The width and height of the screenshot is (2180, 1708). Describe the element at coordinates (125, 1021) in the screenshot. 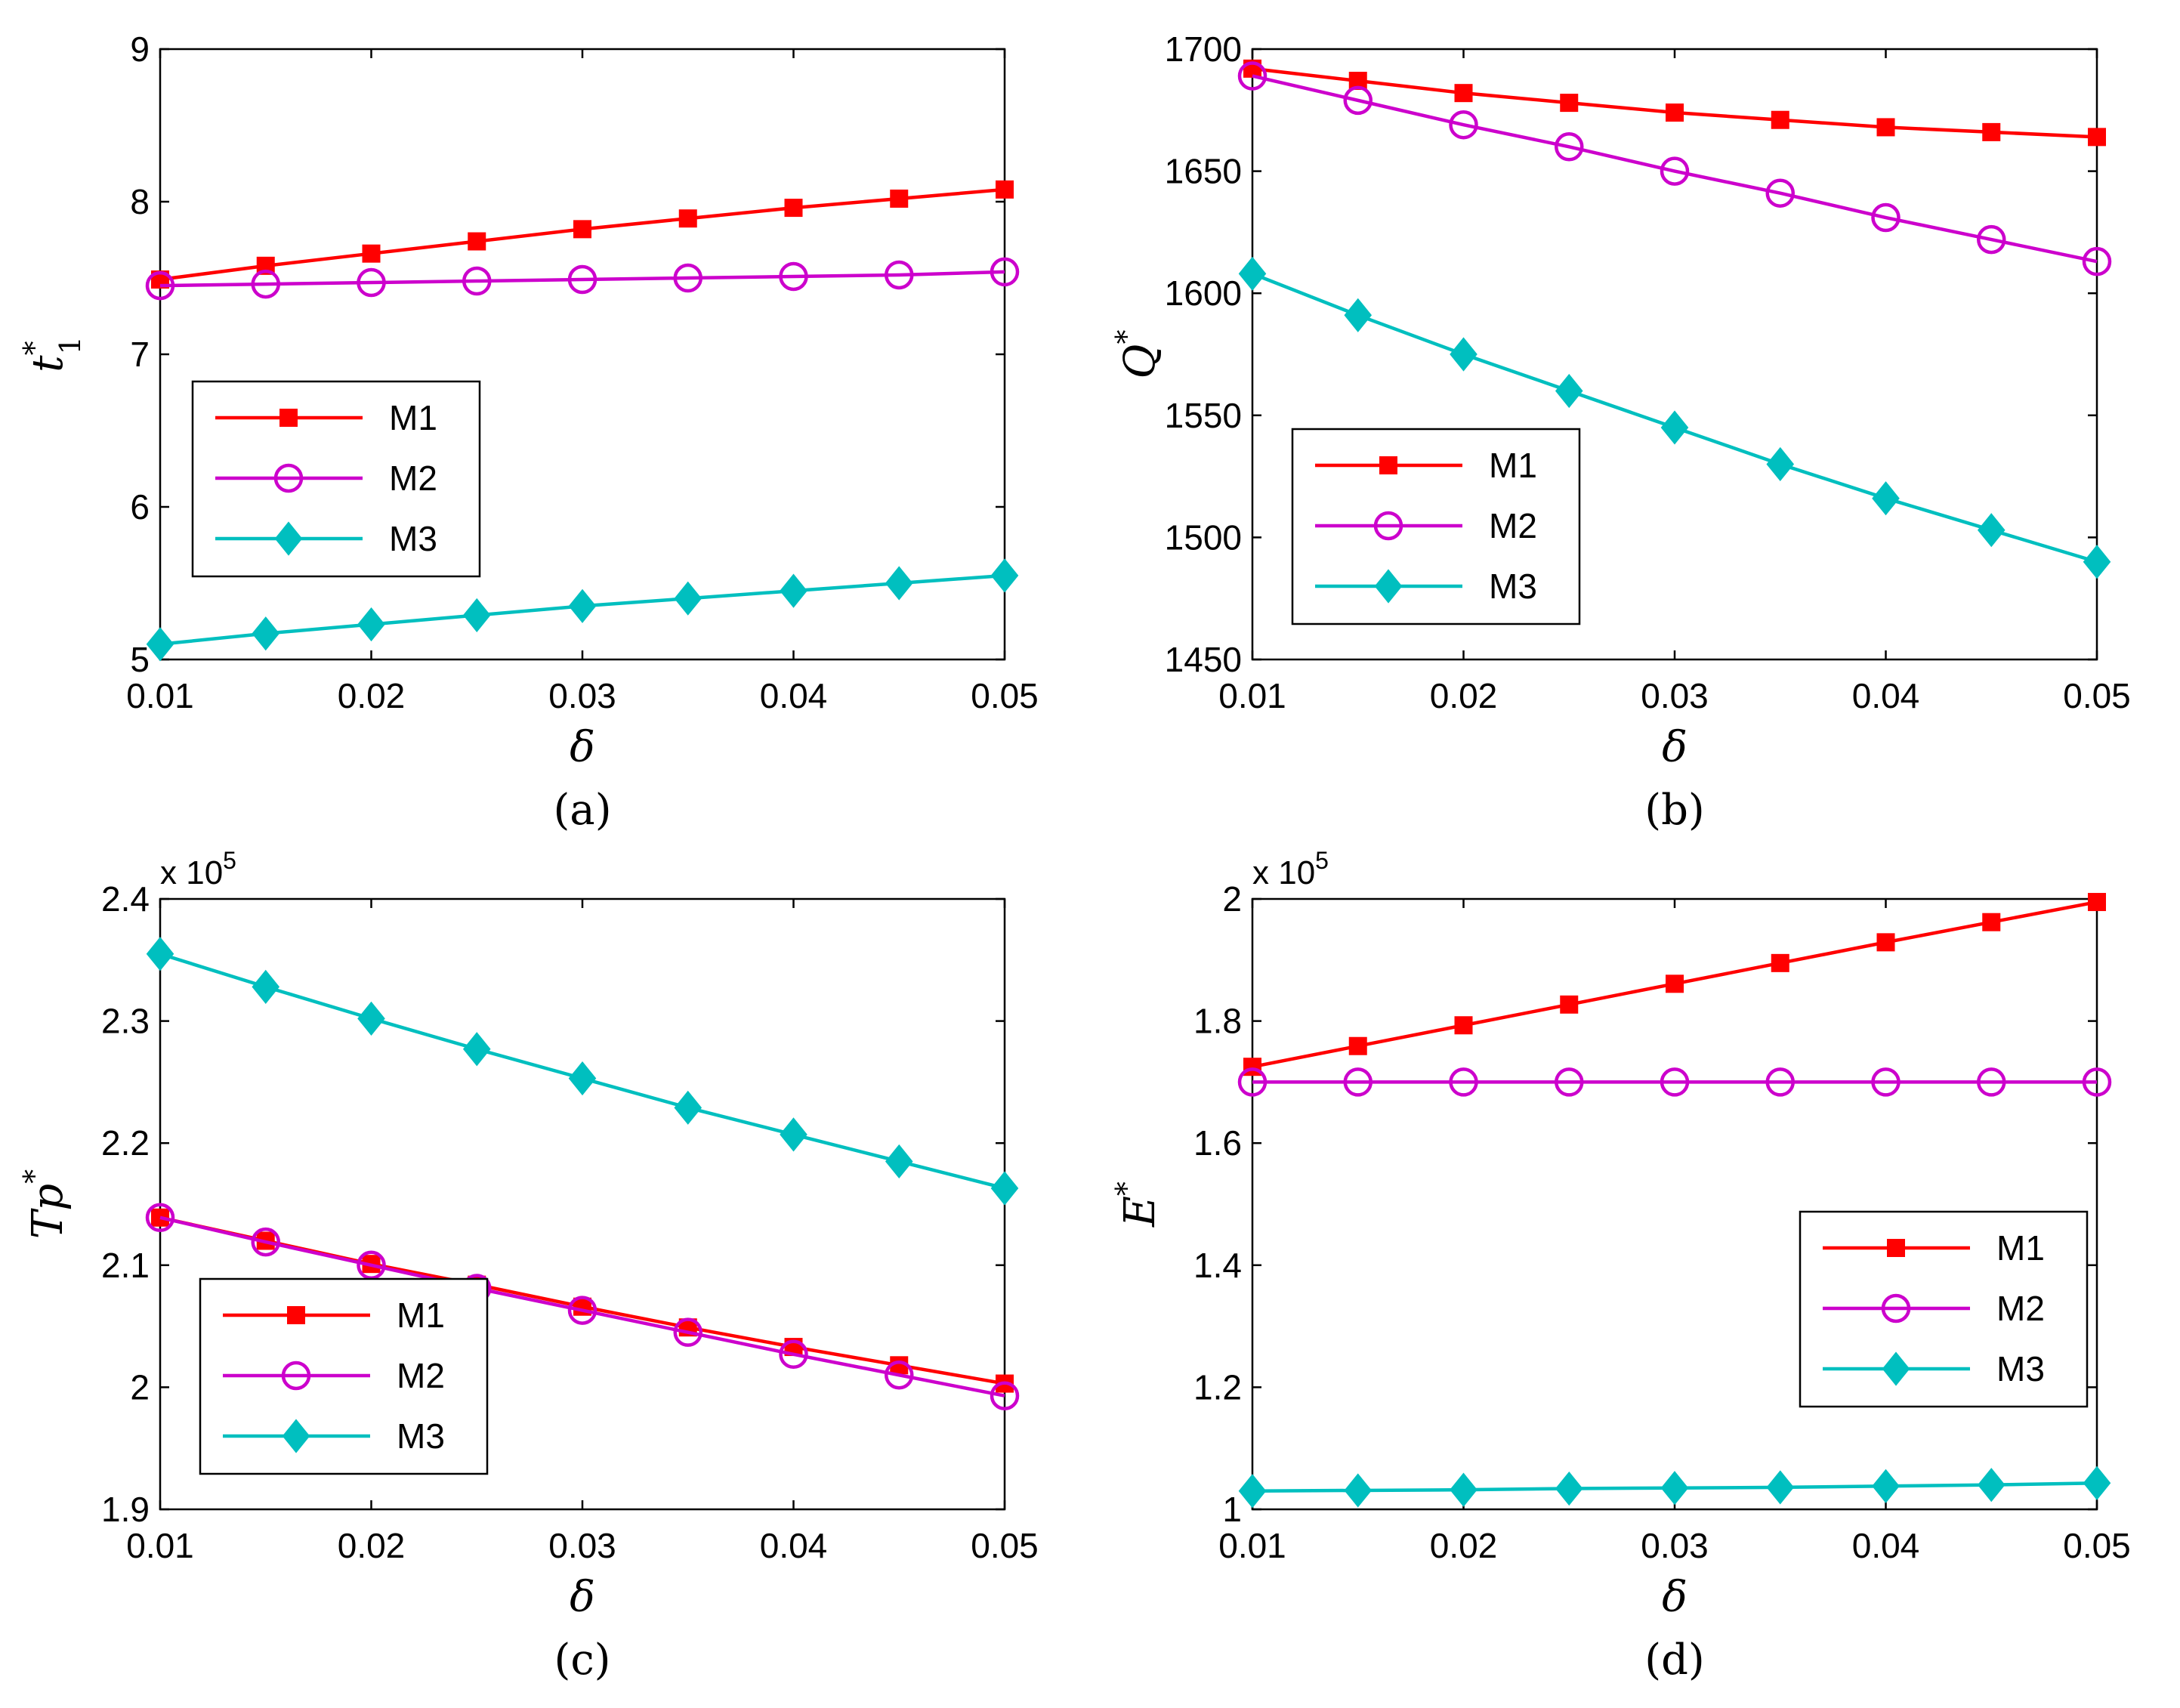

I see `y-tick-label: 2.3` at that location.